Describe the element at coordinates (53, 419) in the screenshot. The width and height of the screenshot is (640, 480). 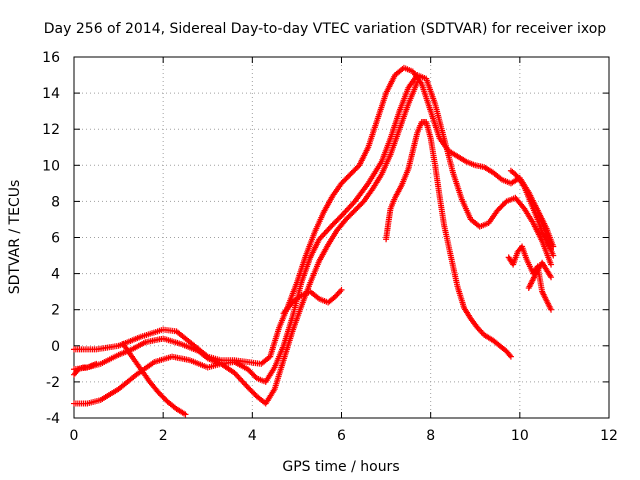
I see `y-tick-label: -4` at that location.